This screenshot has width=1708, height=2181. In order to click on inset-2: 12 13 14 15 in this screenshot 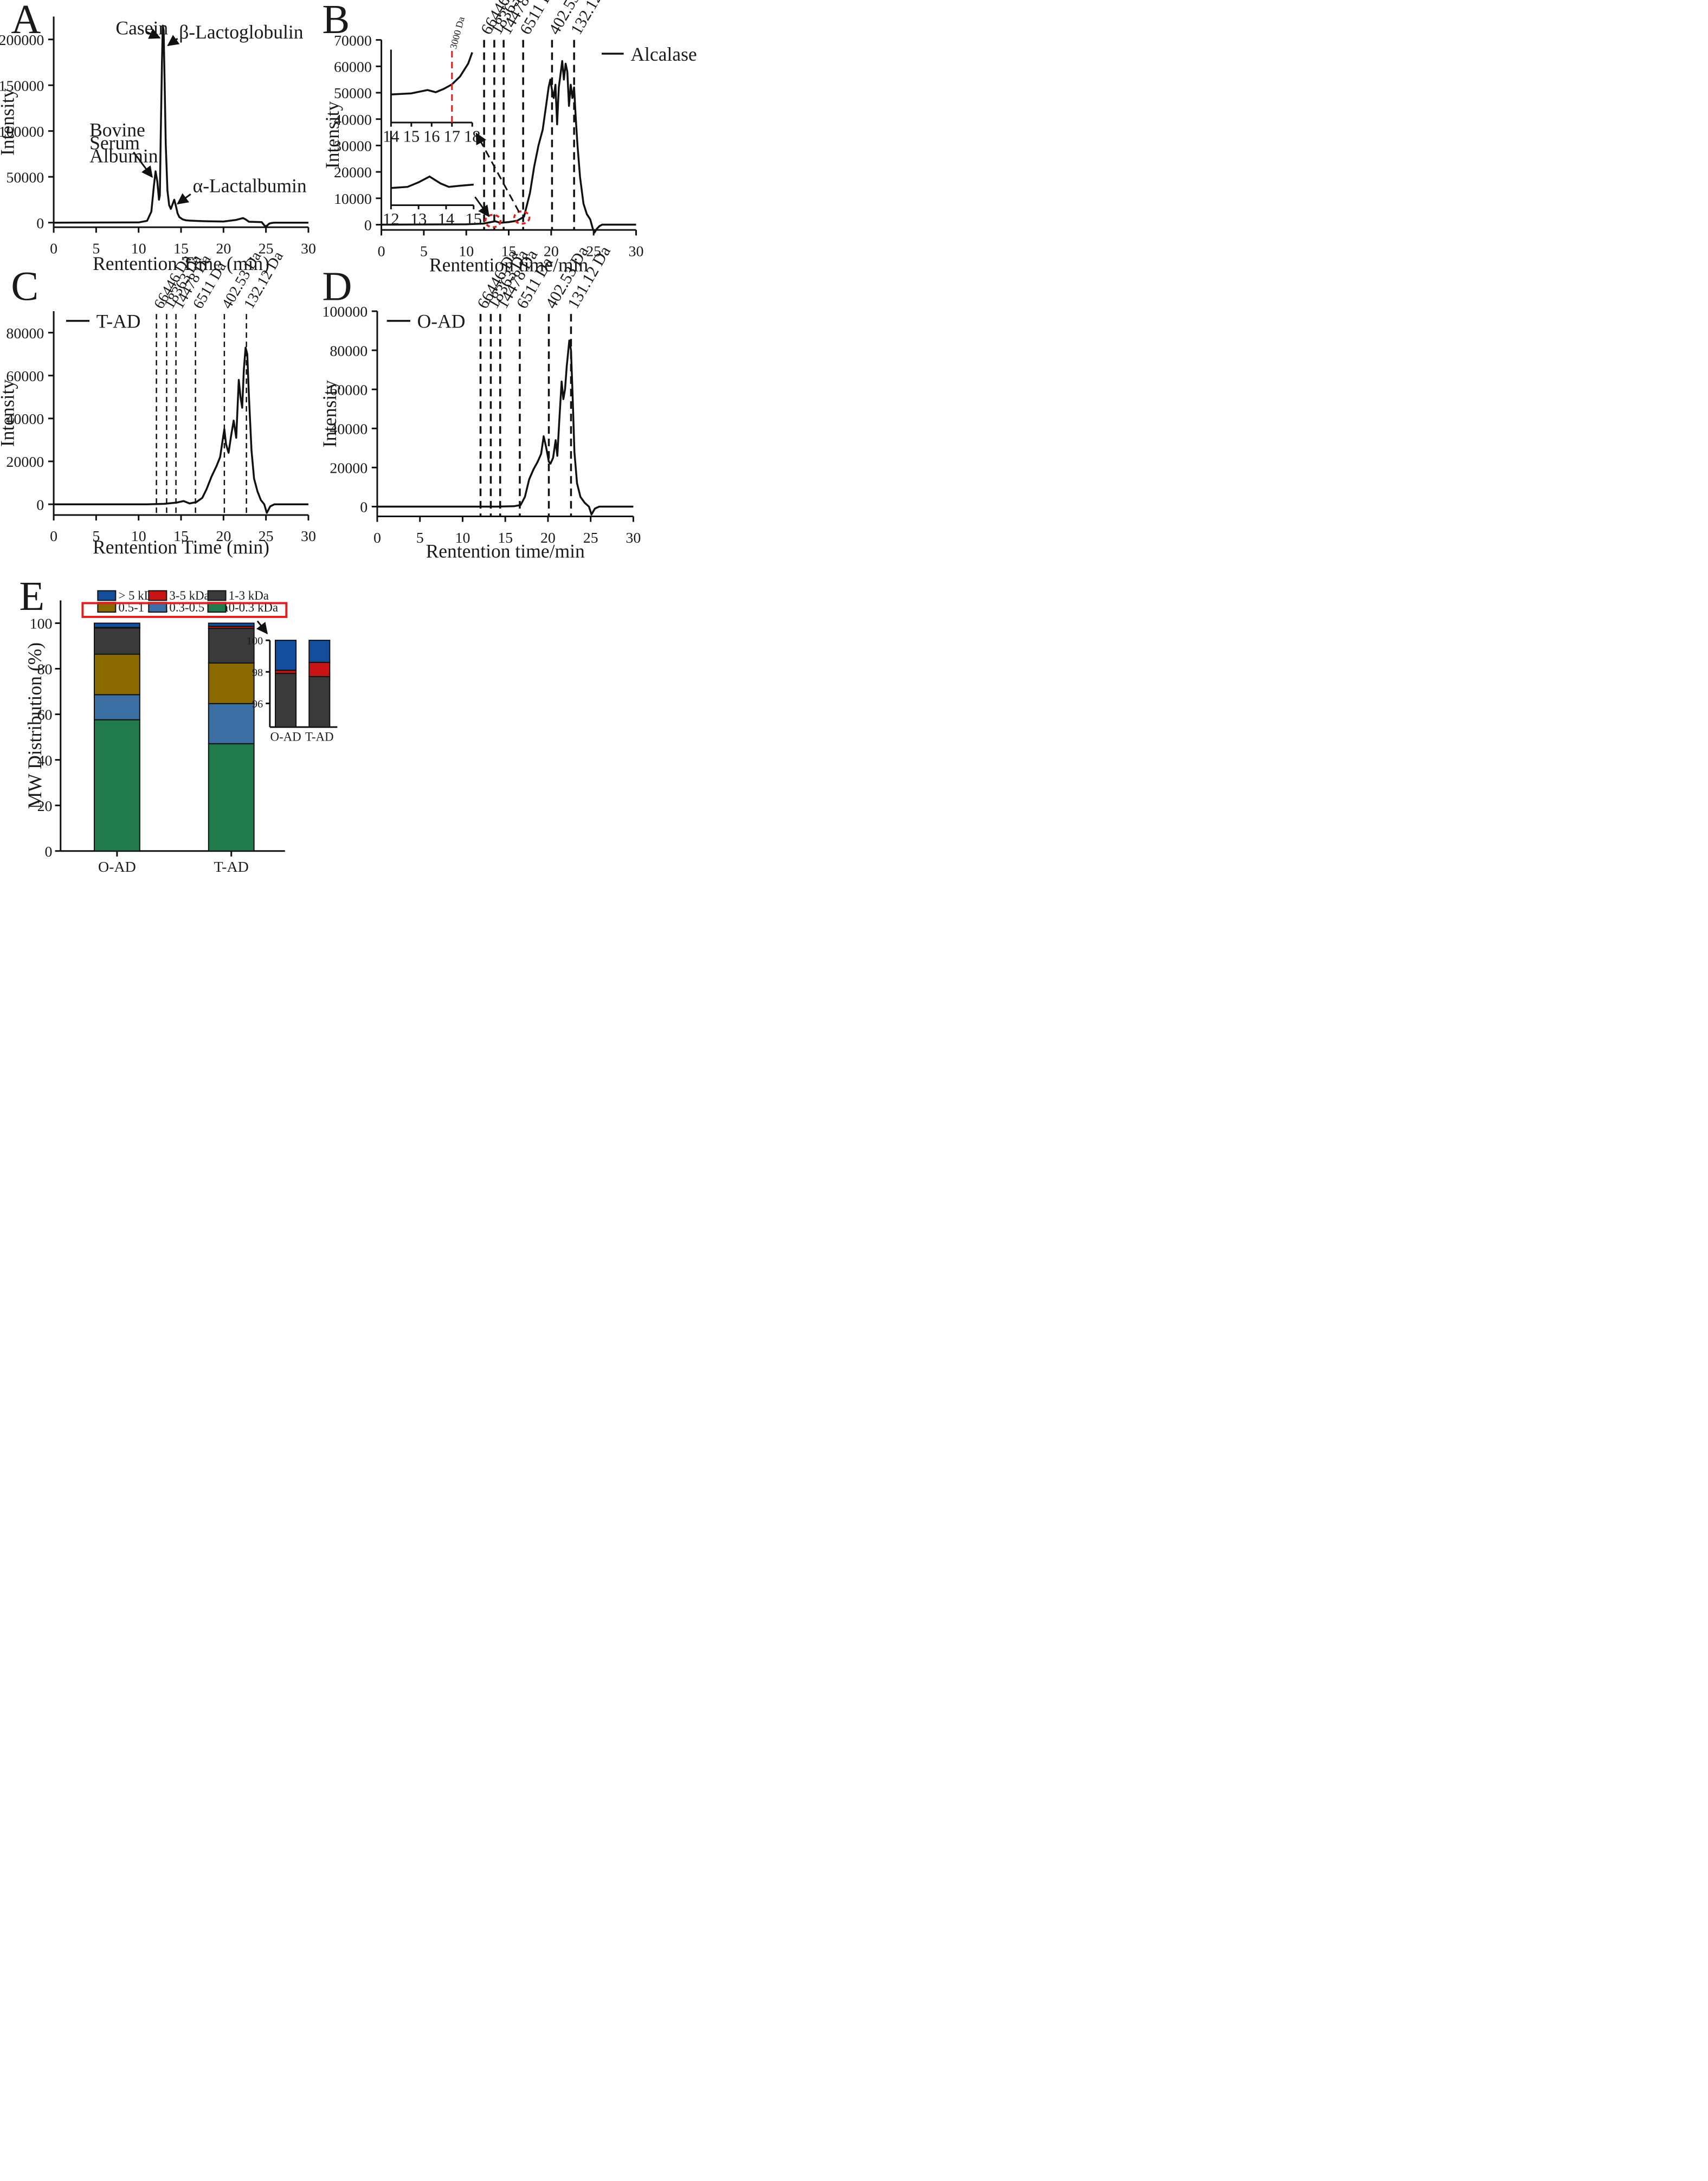, I will do `click(432, 179)`.